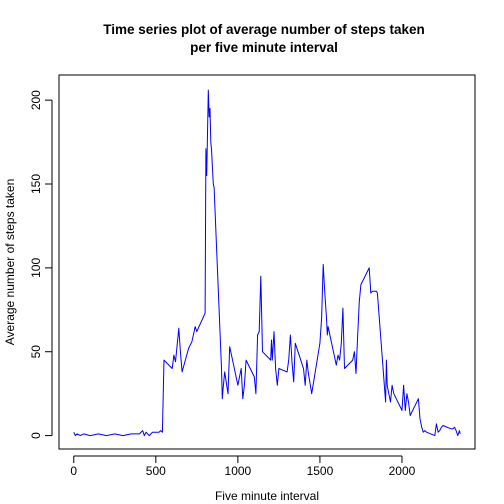 This screenshot has height=504, width=504. Describe the element at coordinates (264, 47) in the screenshot. I see `chart-title-line-2: per five minute interval` at that location.